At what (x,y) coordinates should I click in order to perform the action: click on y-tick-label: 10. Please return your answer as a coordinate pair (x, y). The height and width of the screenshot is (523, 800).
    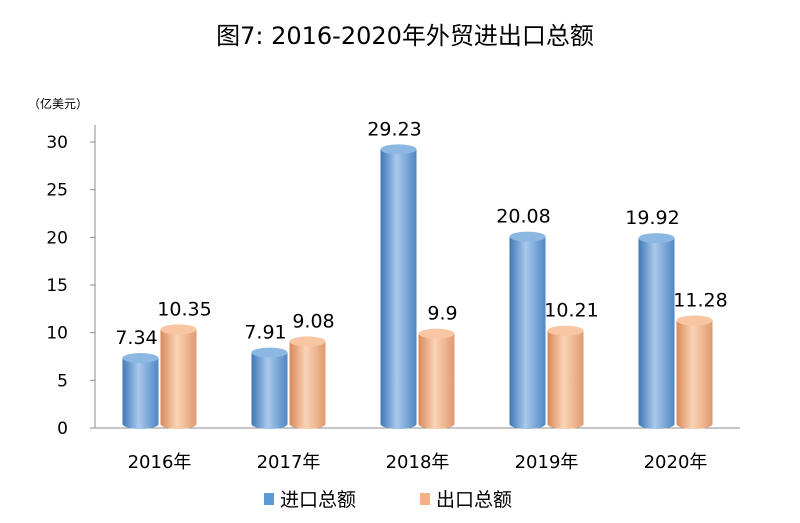
    Looking at the image, I should click on (57, 334).